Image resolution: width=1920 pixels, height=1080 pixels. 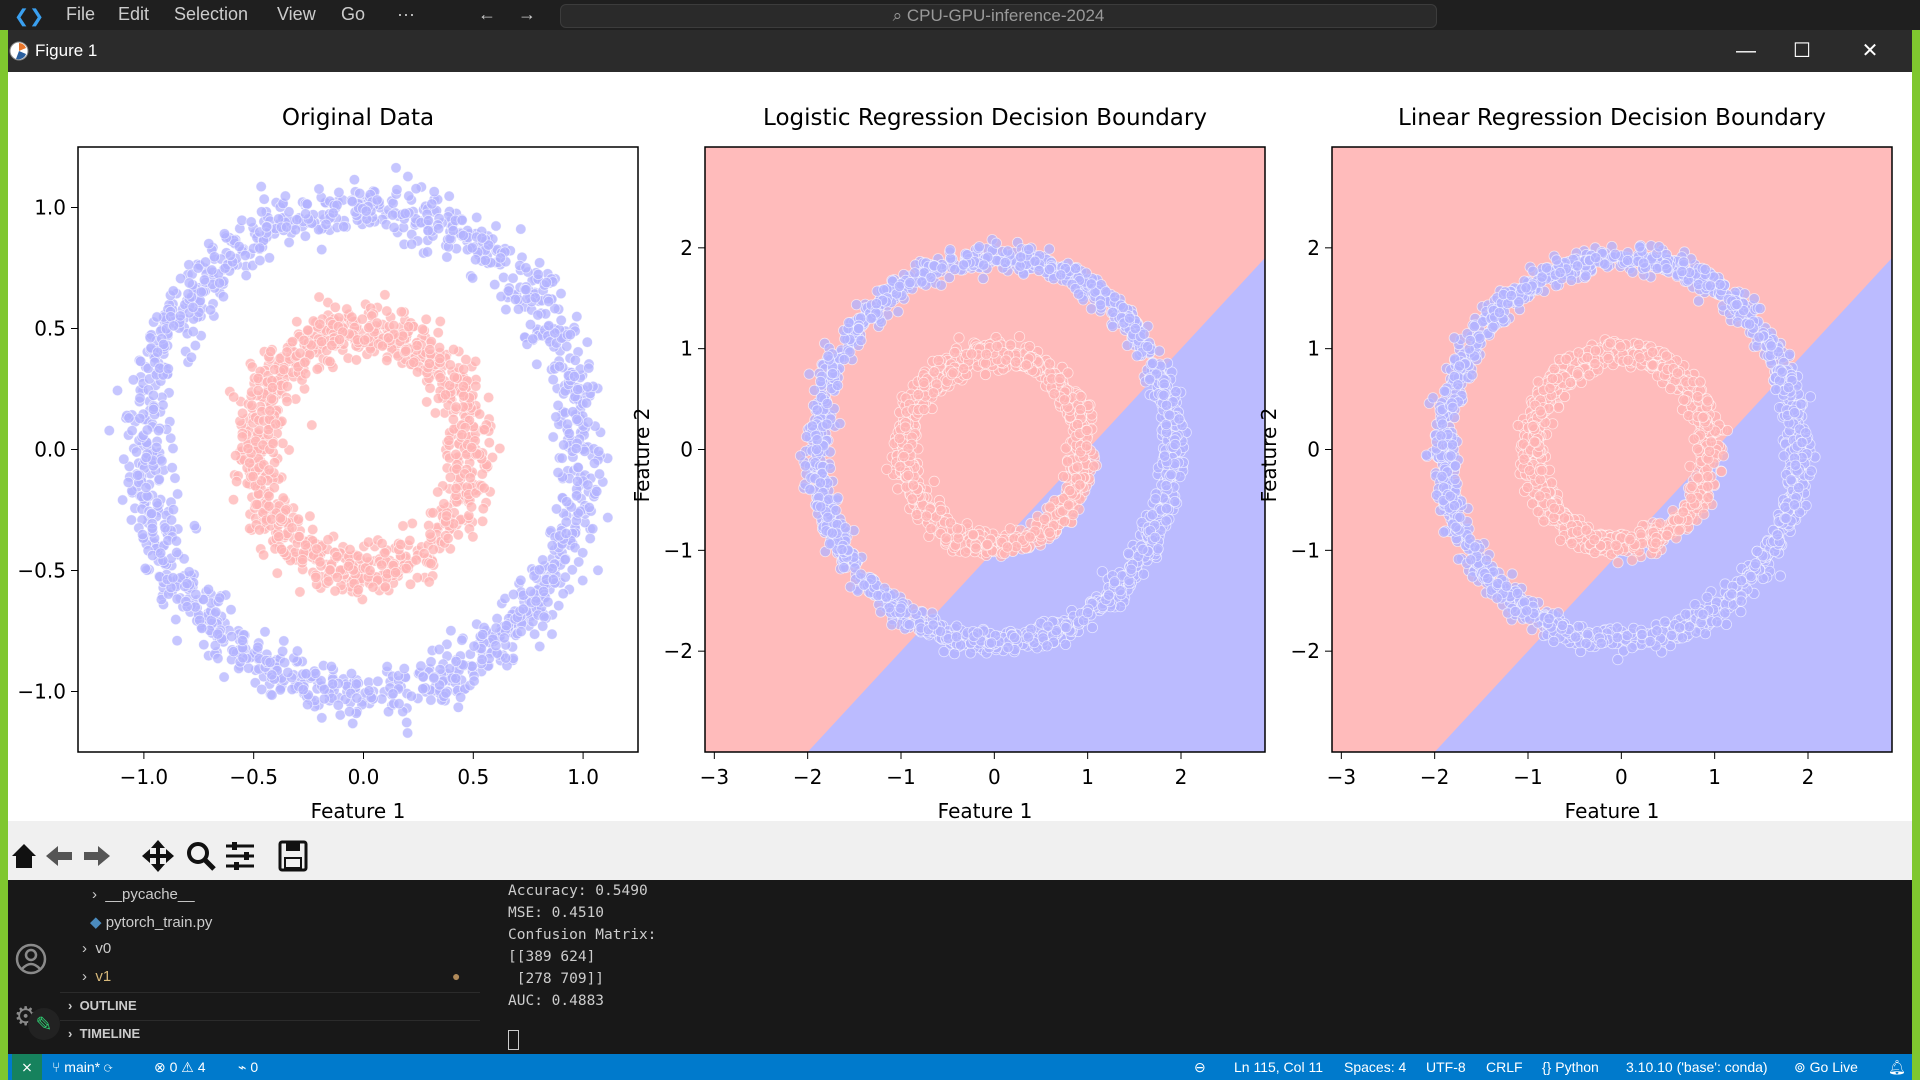 I want to click on x-tick-label: 2, so click(x=1181, y=777).